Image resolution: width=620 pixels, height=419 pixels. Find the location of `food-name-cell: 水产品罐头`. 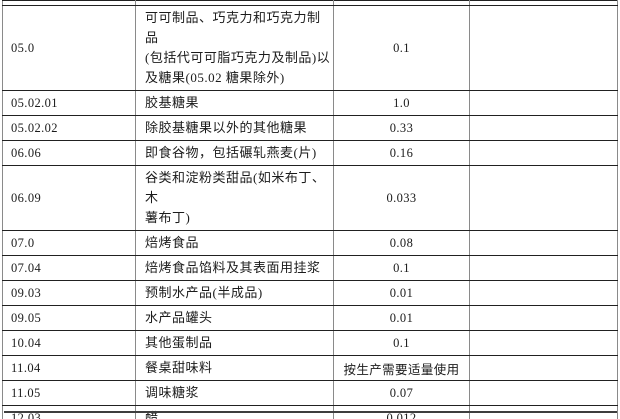

food-name-cell: 水产品罐头 is located at coordinates (234, 318).